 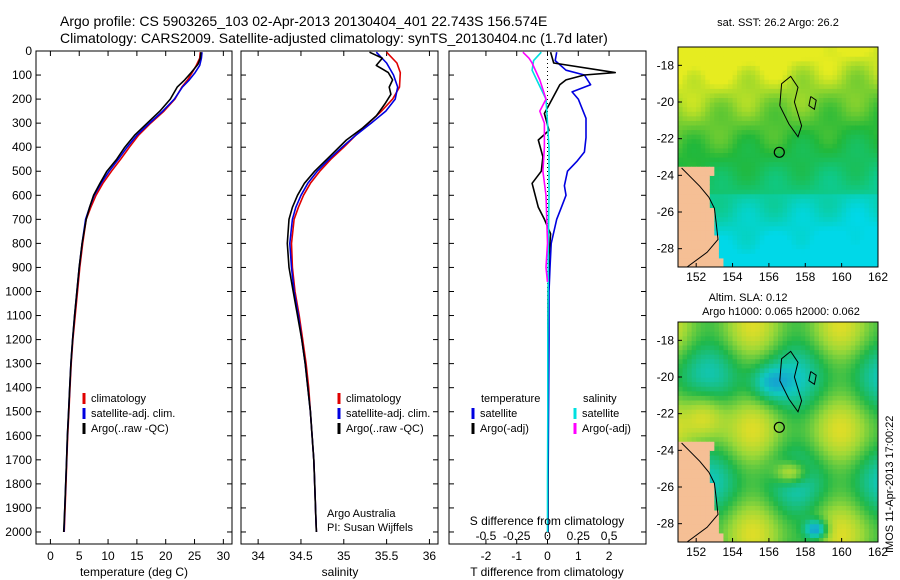 What do you see at coordinates (666, 65) in the screenshot?
I see `sst-map-ytick-label: -18` at bounding box center [666, 65].